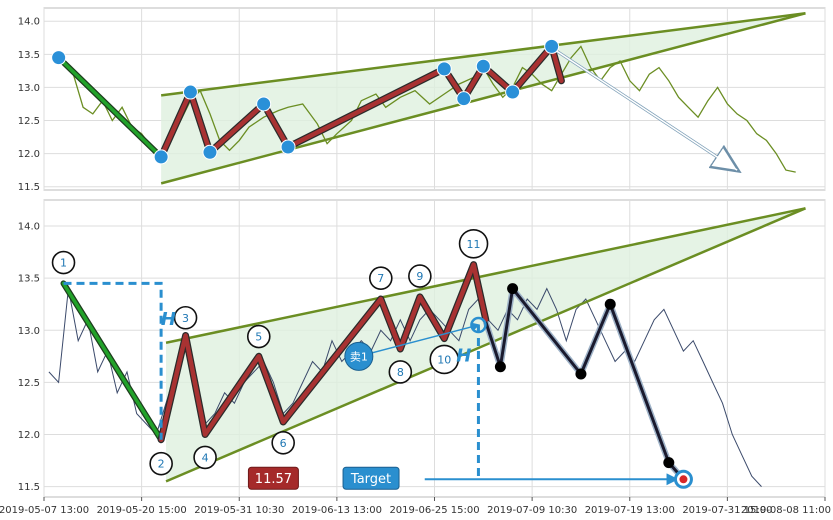 Image resolution: width=833 pixels, height=520 pixels. Describe the element at coordinates (683, 479) in the screenshot. I see `target-point-dot` at that location.